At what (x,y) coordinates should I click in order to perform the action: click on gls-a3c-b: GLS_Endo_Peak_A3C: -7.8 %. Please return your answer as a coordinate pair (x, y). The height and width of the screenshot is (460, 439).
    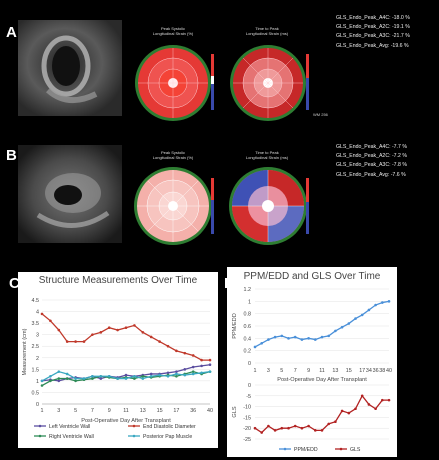
    Looking at the image, I should click on (371, 165).